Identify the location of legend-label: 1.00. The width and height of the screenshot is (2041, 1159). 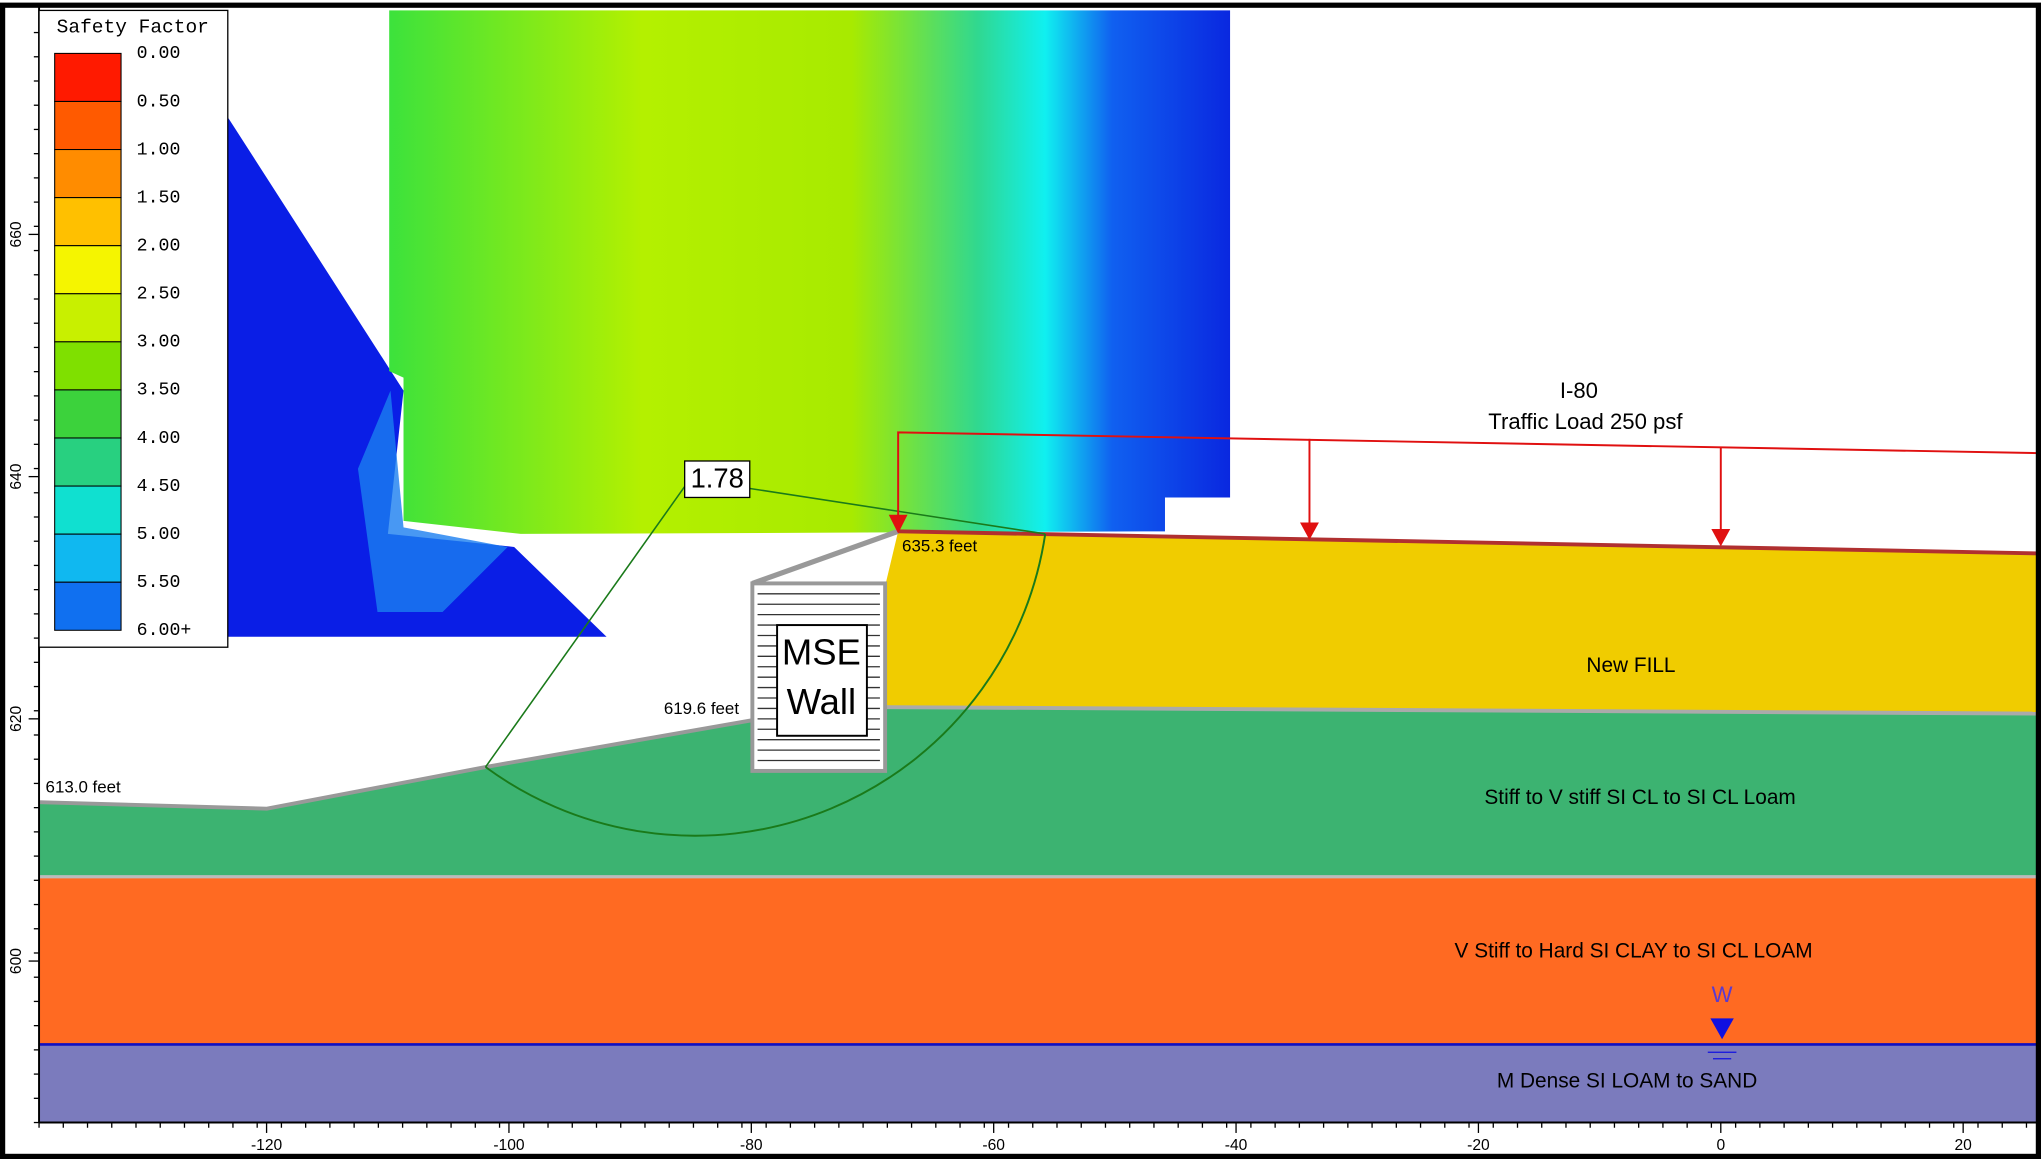
(159, 150).